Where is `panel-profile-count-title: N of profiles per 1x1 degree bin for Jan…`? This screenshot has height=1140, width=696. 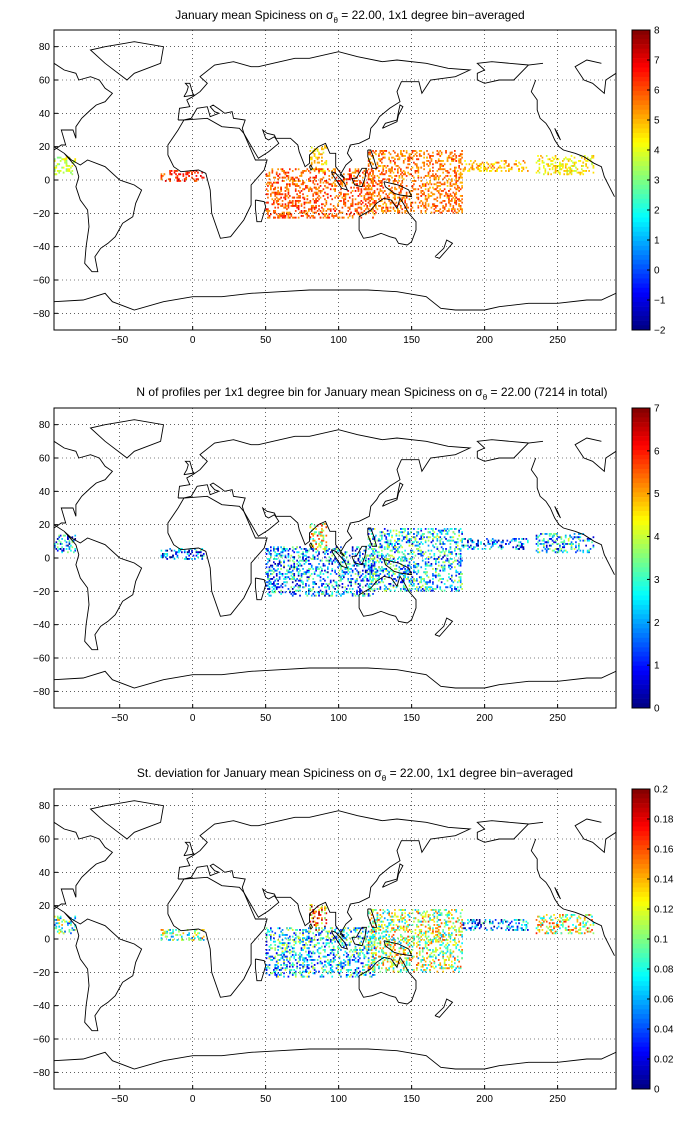
panel-profile-count-title: N of profiles per 1x1 degree bin for Jan… is located at coordinates (371, 393).